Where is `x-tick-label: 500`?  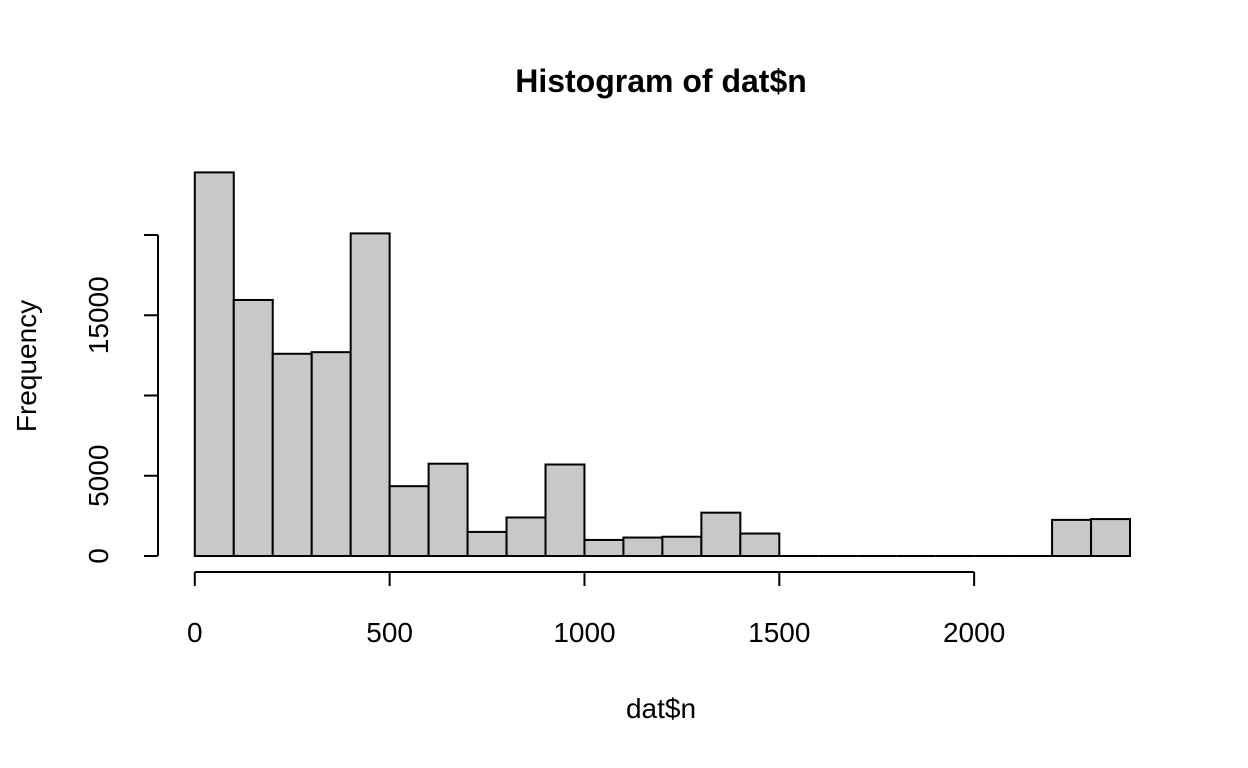 x-tick-label: 500 is located at coordinates (389, 632).